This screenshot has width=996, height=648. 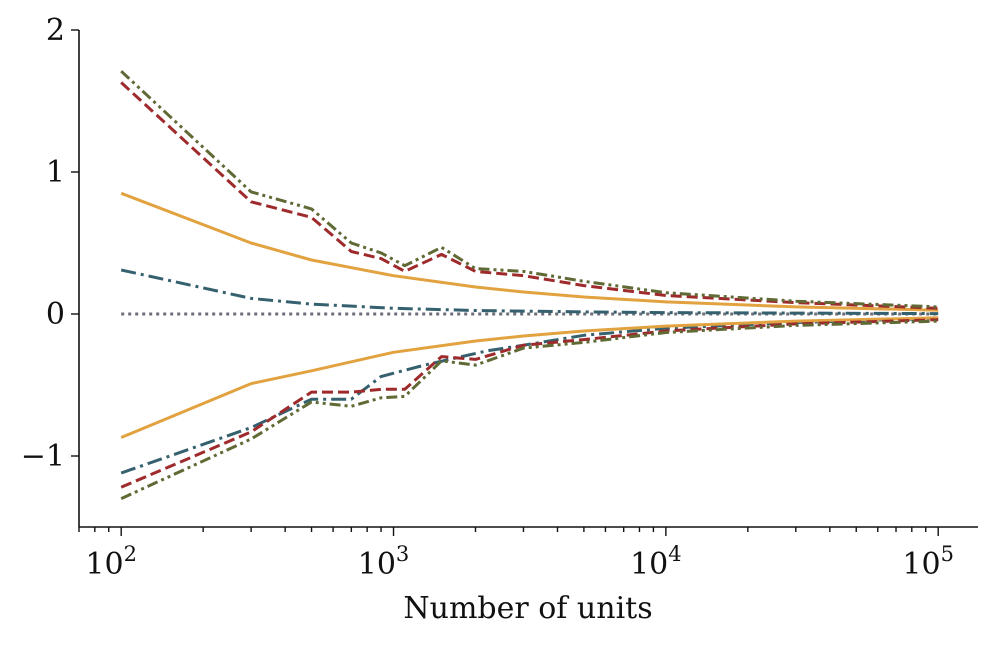 I want to click on y-tick-label: 2, so click(x=55, y=30).